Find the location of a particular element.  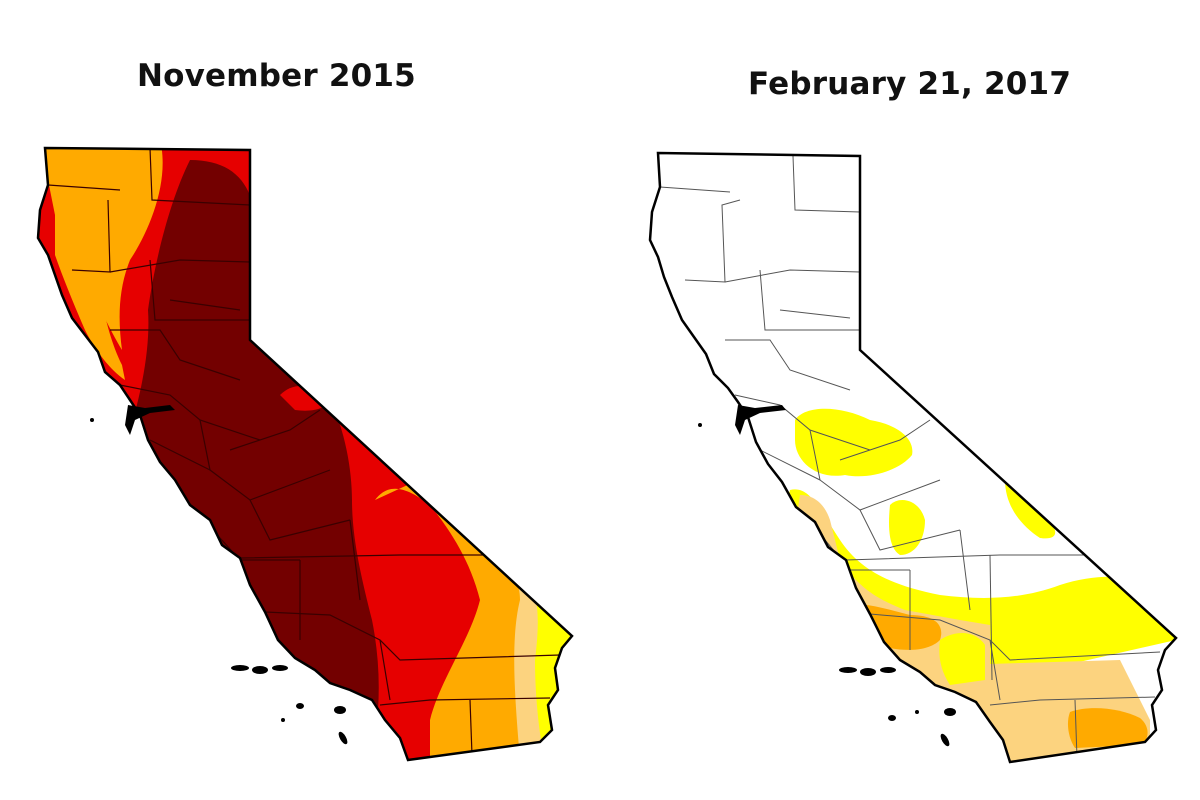

d2-region-imperial is located at coordinates (1107, 728).